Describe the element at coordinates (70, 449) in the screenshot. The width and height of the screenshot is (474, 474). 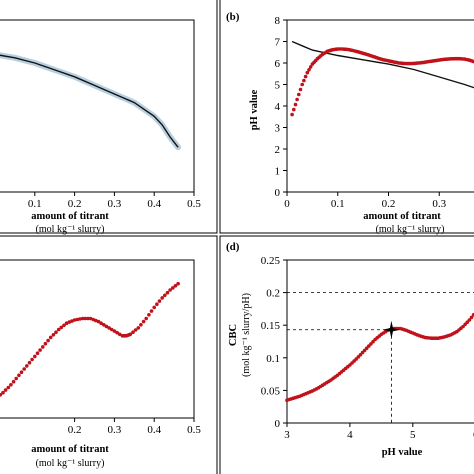
I see `panel-c-xlabel: amount of titrant` at that location.